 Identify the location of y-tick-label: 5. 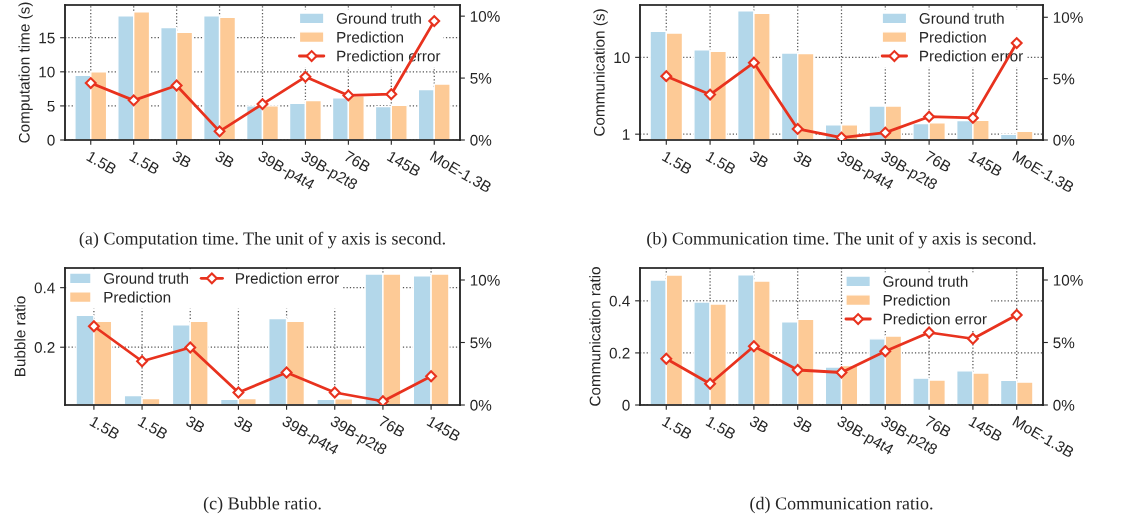
(51, 106).